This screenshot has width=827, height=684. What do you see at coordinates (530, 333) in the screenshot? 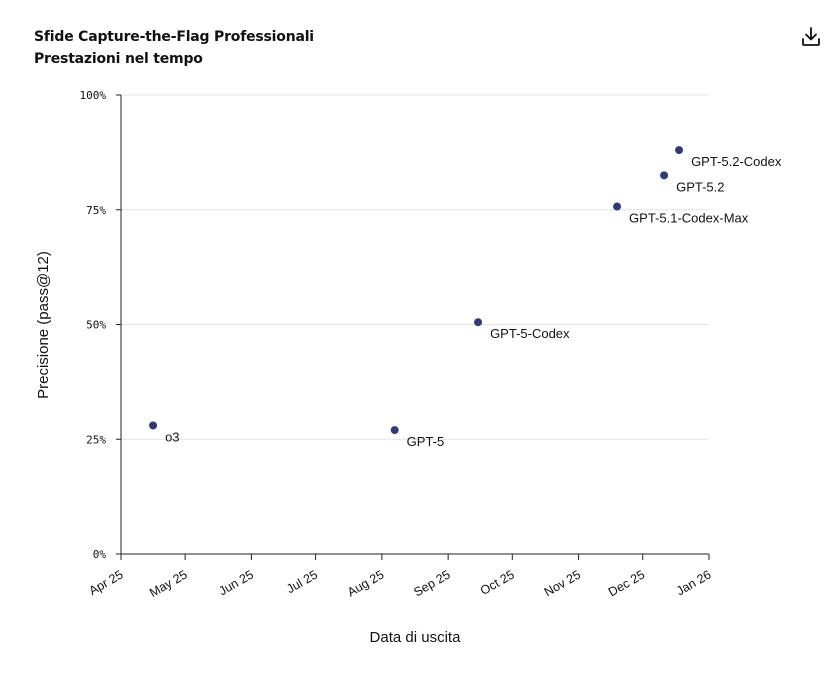
I see `data-point-label: GPT-5-Codex` at bounding box center [530, 333].